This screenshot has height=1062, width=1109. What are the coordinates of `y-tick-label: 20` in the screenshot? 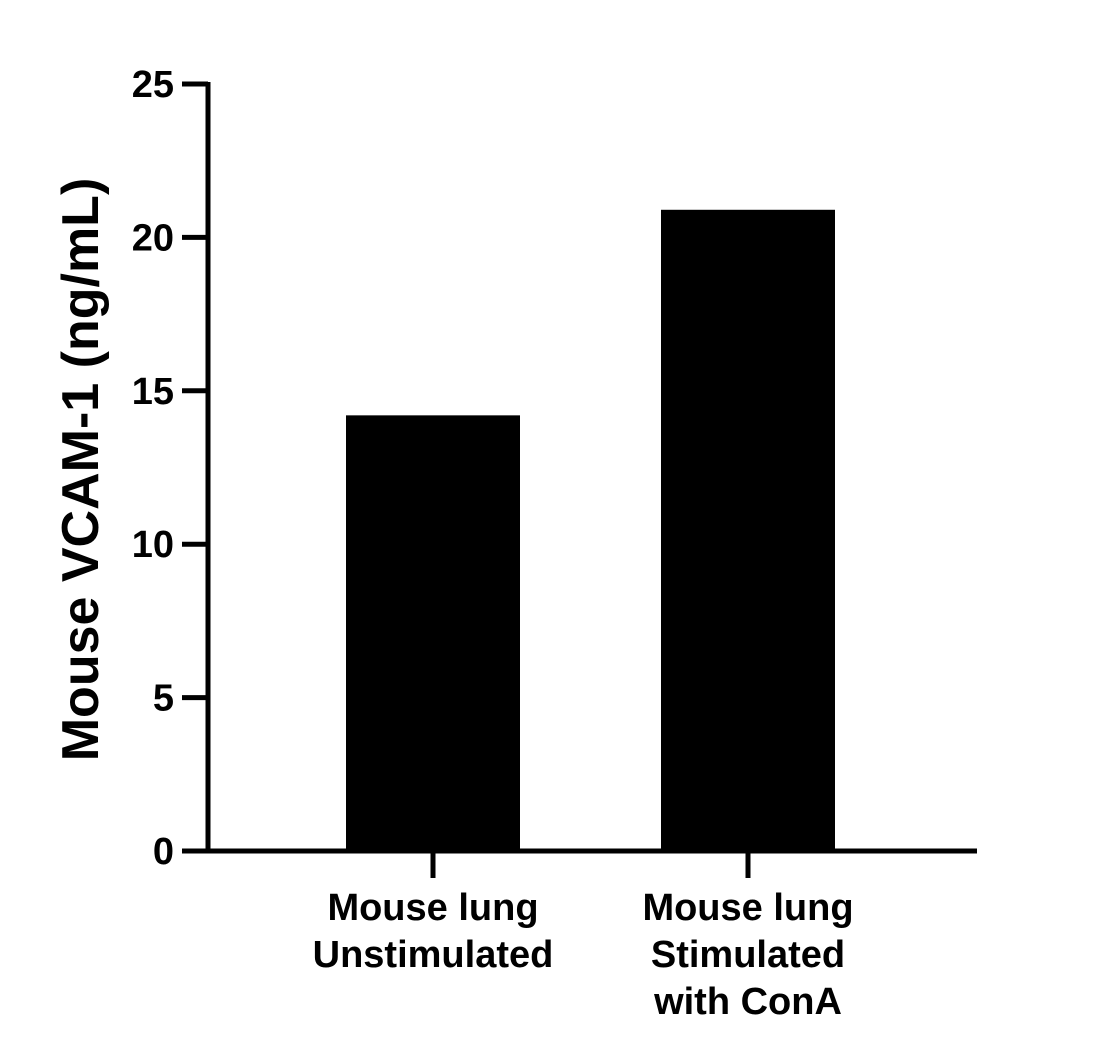 It's located at (153, 238).